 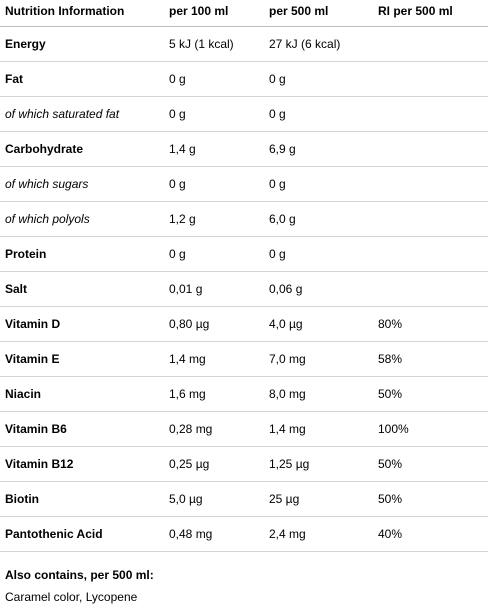 I want to click on value-ri: 58%, so click(x=390, y=359).